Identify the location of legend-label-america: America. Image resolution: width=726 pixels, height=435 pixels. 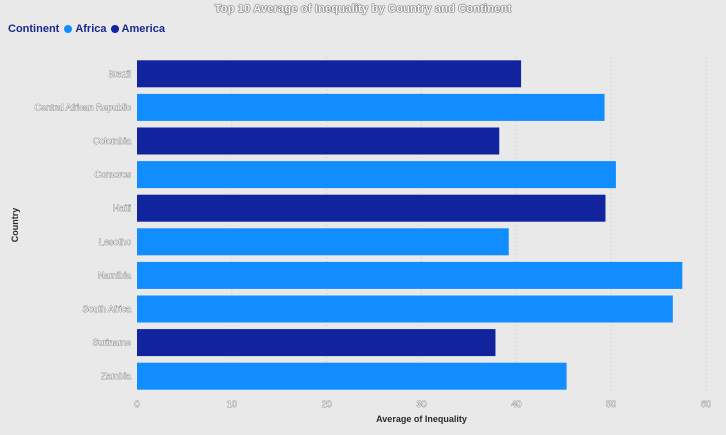
(143, 29).